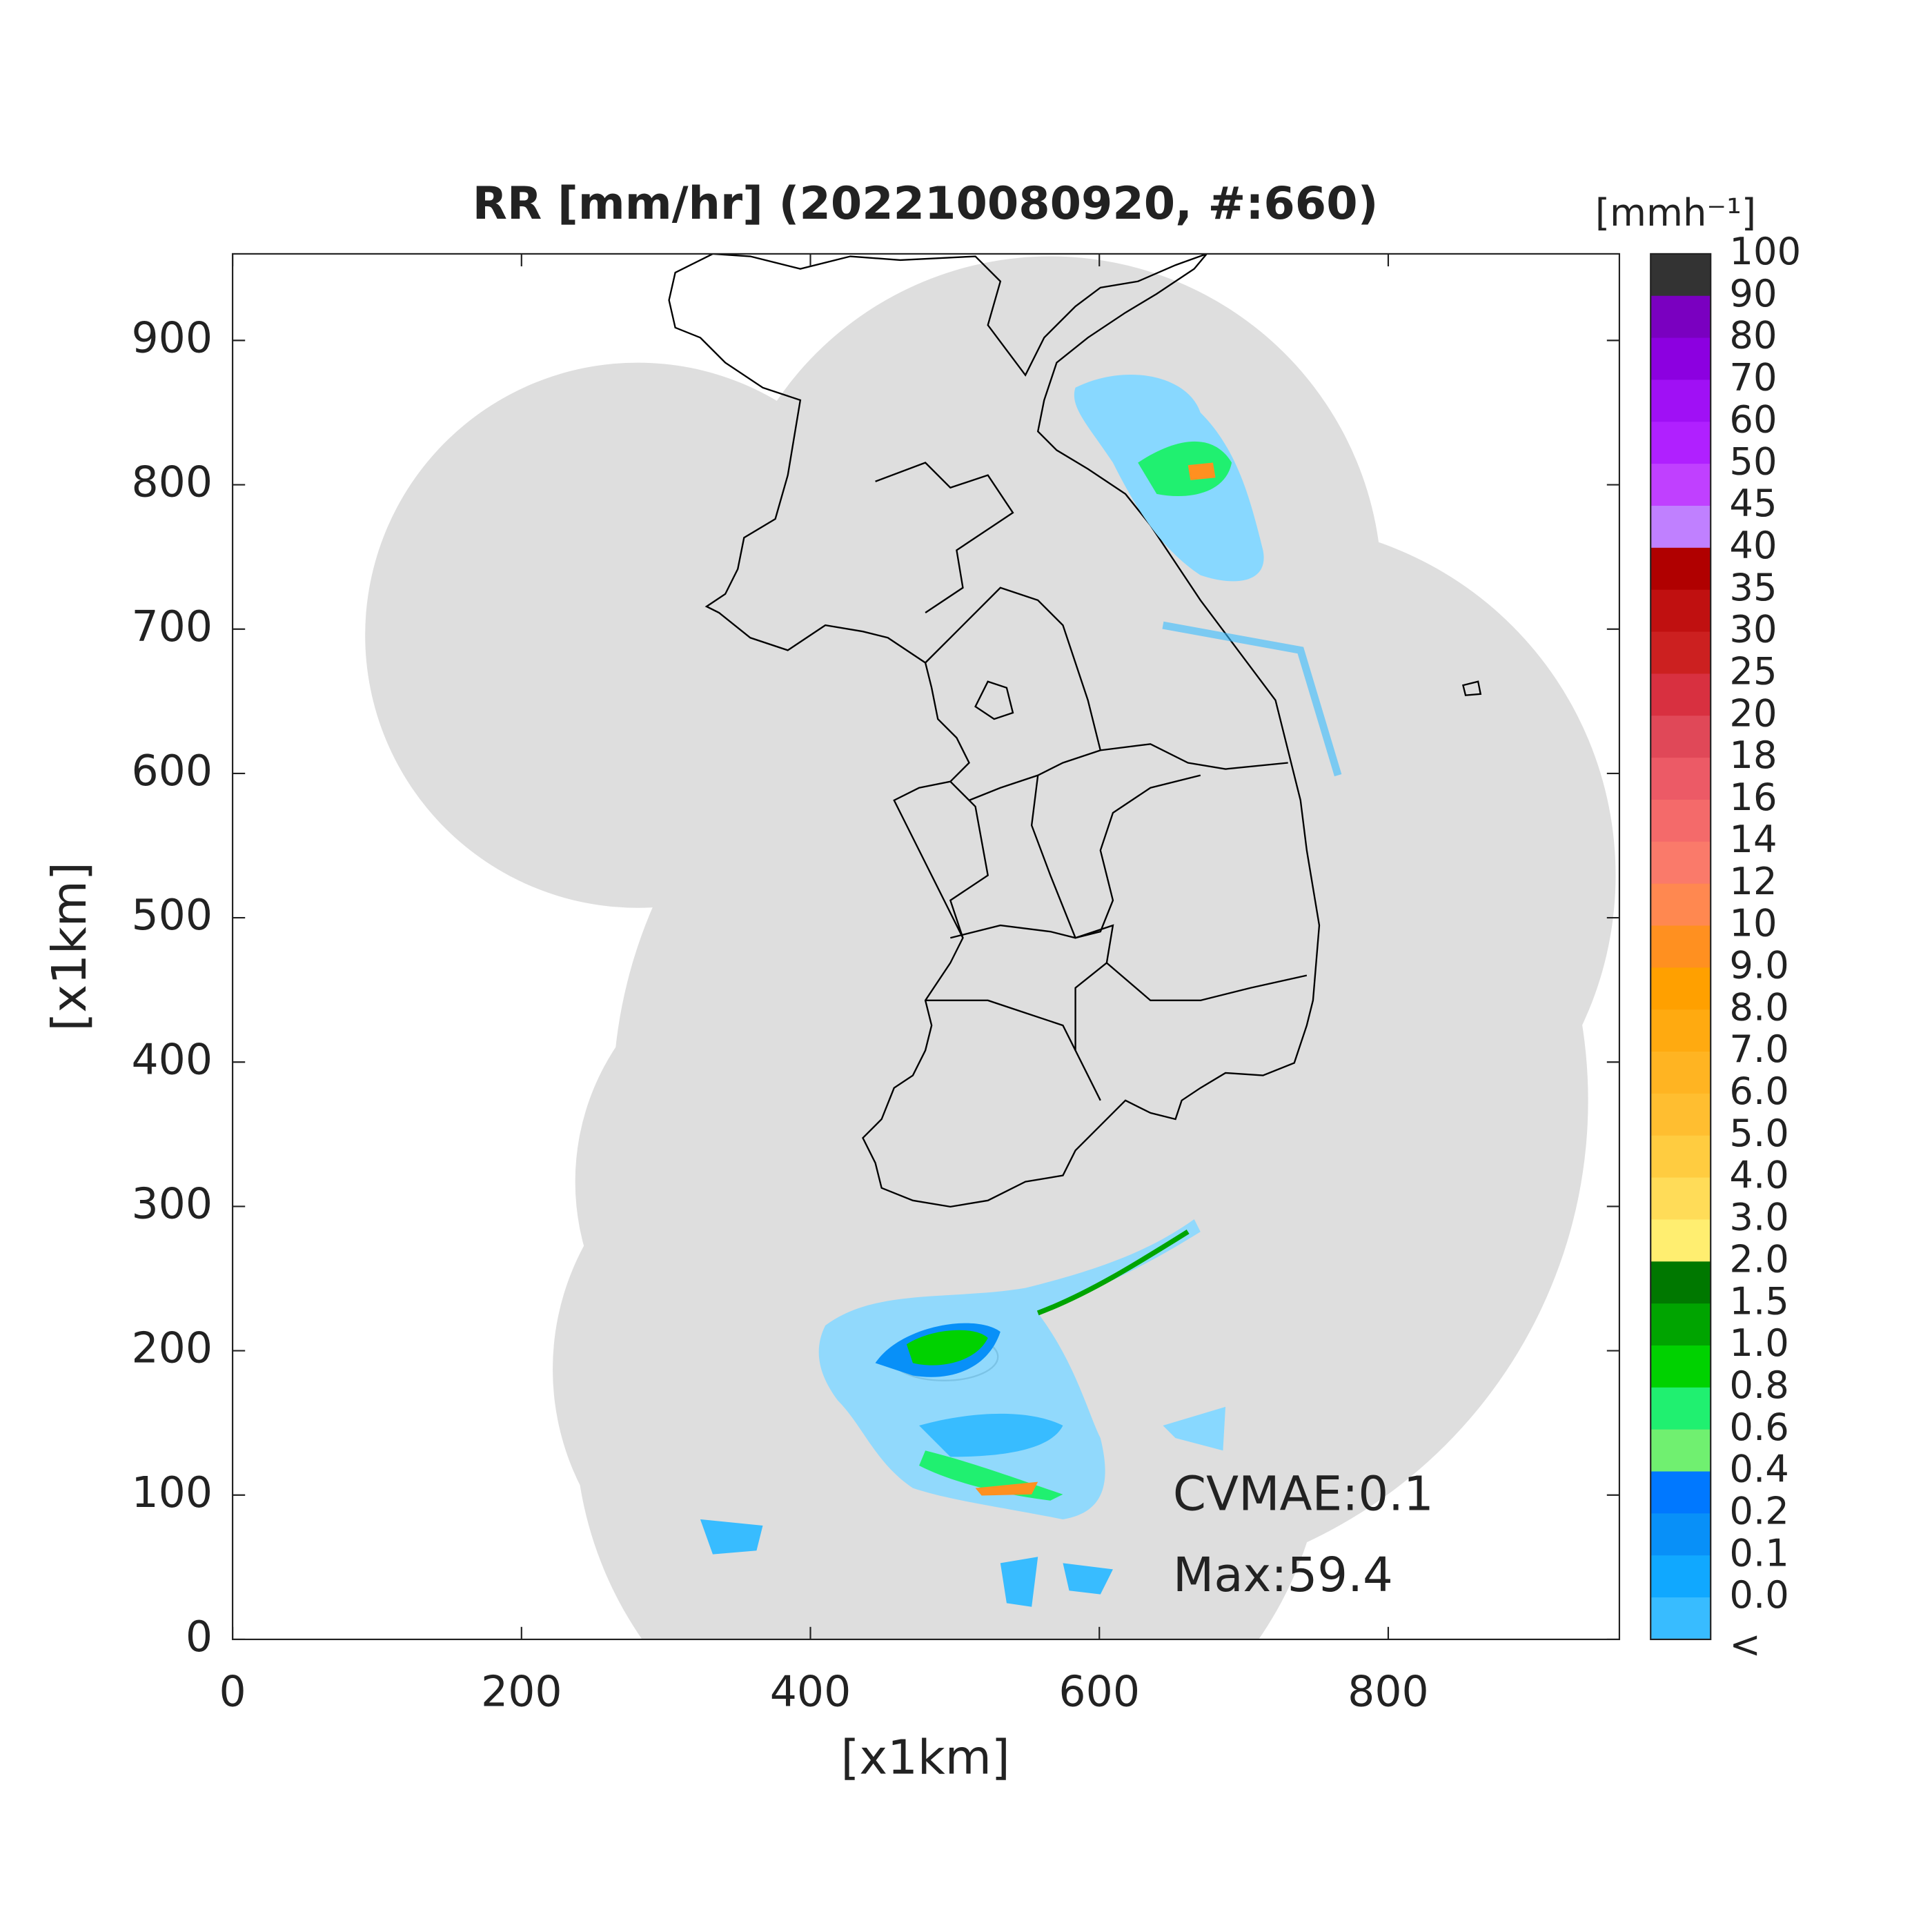  Describe the element at coordinates (1758, 1427) in the screenshot. I see `colorbar-label: 0.6` at that location.